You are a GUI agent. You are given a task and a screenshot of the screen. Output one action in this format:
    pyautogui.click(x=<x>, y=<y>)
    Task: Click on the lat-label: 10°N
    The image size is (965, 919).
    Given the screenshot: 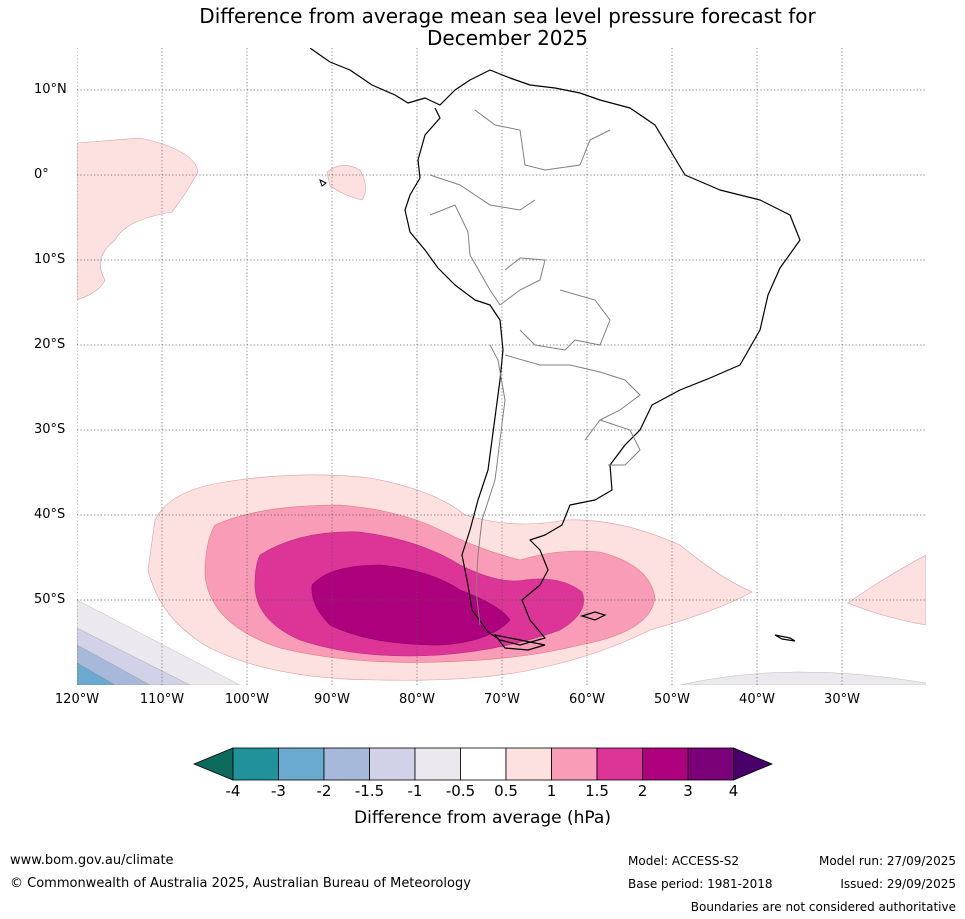 What is the action you would take?
    pyautogui.click(x=50, y=89)
    